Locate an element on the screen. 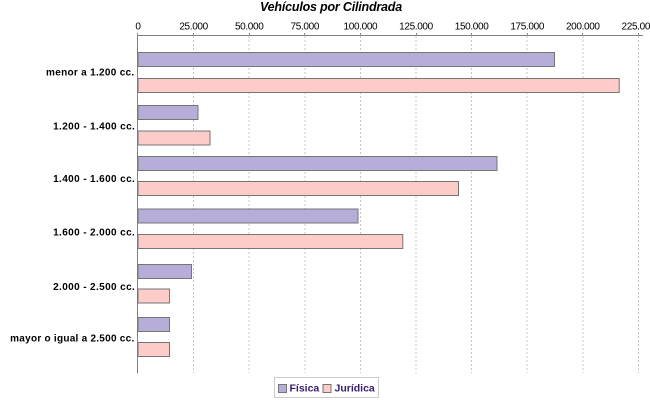 This screenshot has height=400, width=650. svg-text: 200.000 is located at coordinates (583, 27).